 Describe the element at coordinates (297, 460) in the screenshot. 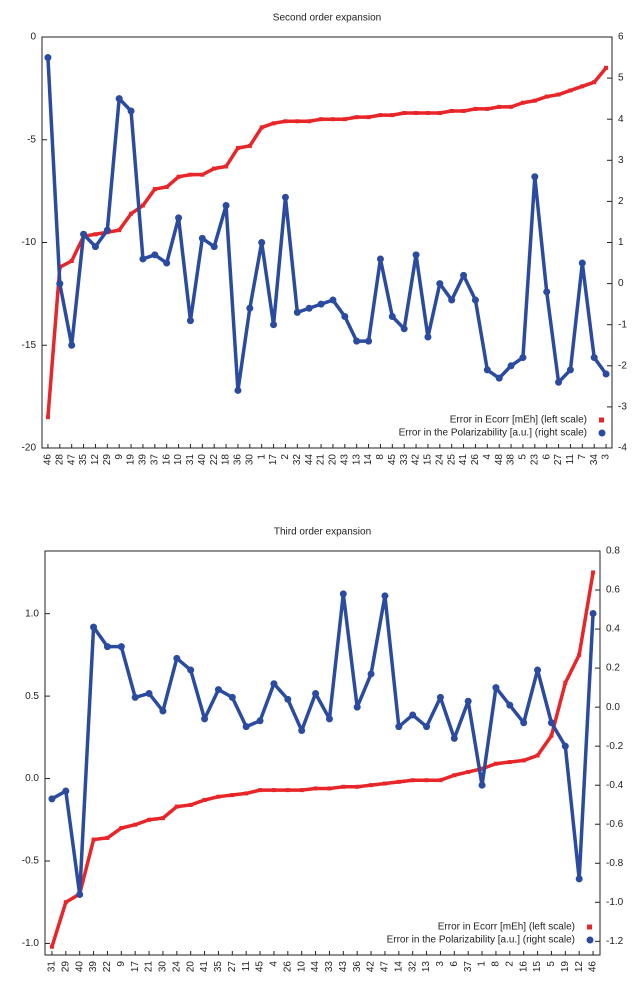

I see `x-tick-label: 32` at that location.